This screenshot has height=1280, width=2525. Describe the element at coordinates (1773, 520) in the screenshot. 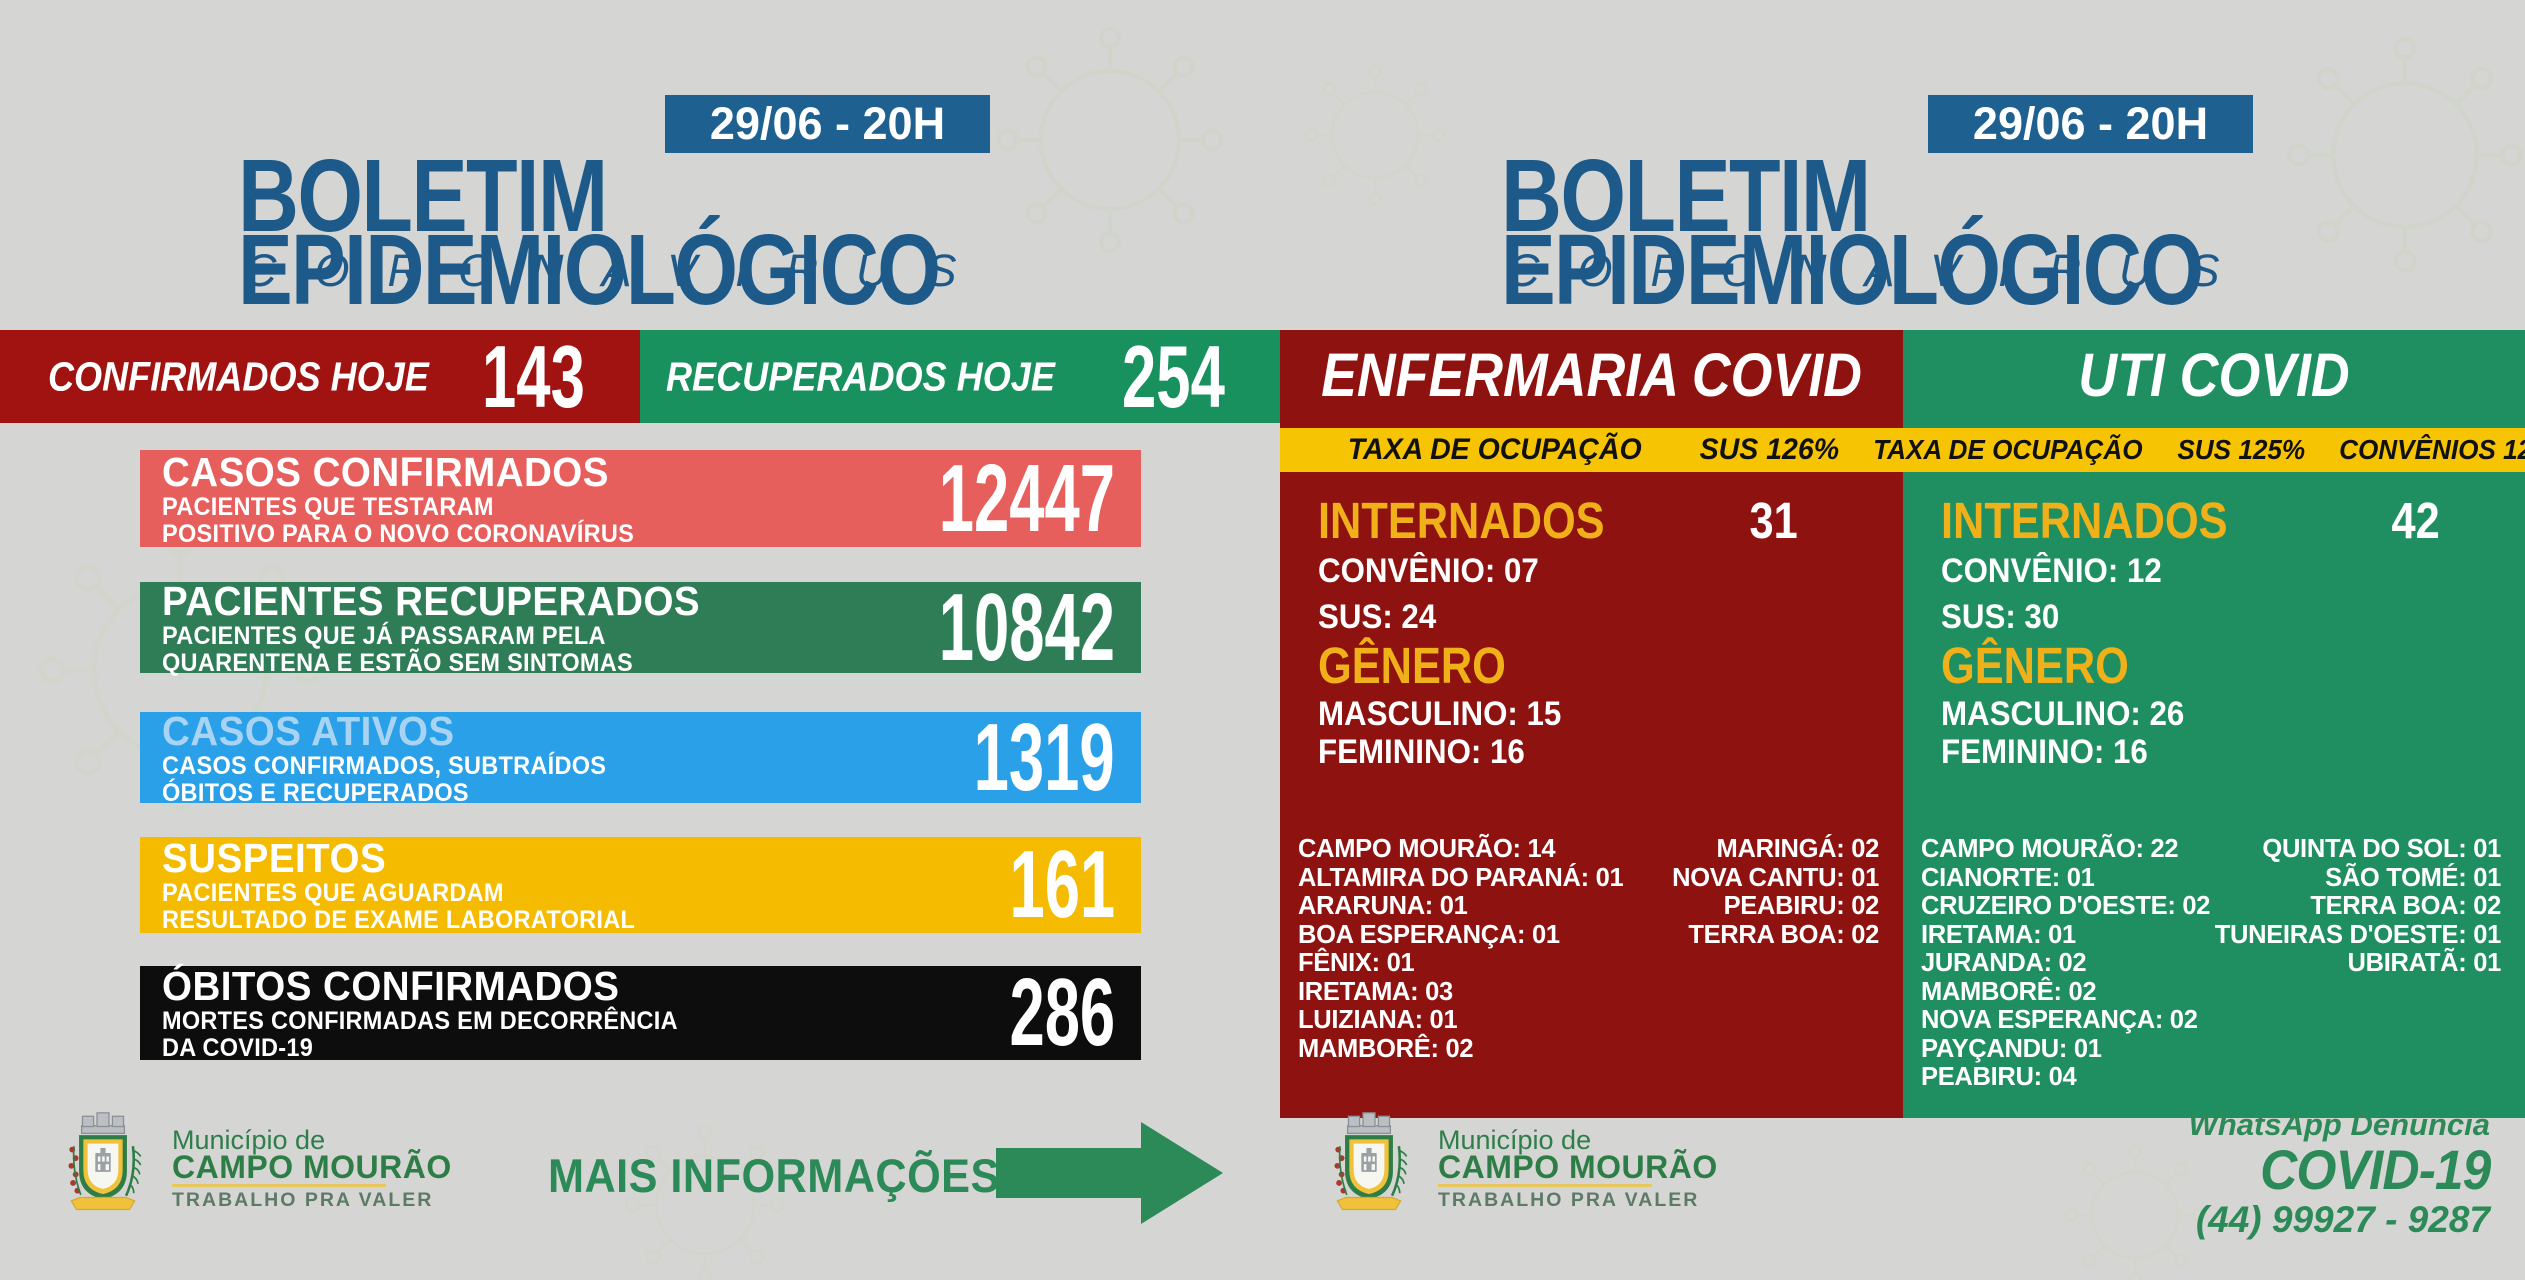

I see `internados-value: 31` at that location.